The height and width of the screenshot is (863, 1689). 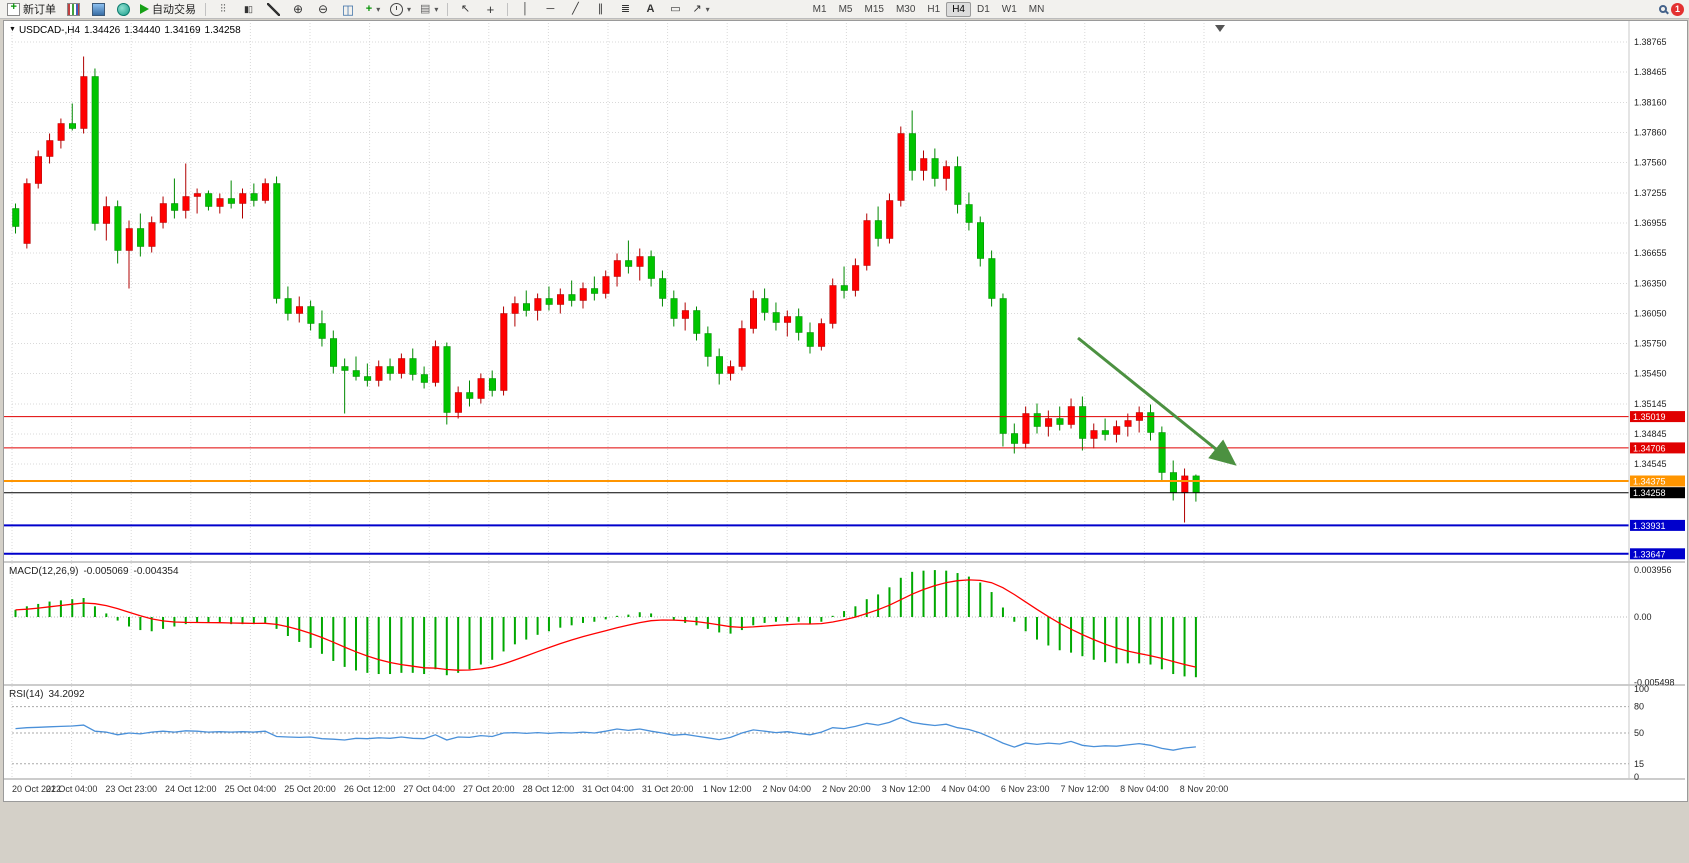 I want to click on rsi-axis-label: 0, so click(x=1636, y=777).